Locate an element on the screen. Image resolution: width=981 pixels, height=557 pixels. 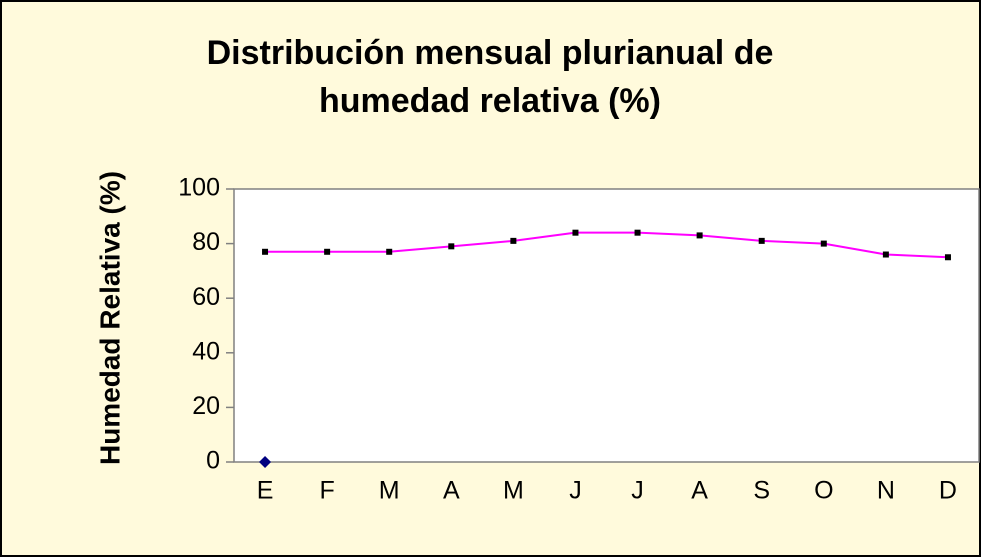
x-tick-label: D is located at coordinates (948, 491).